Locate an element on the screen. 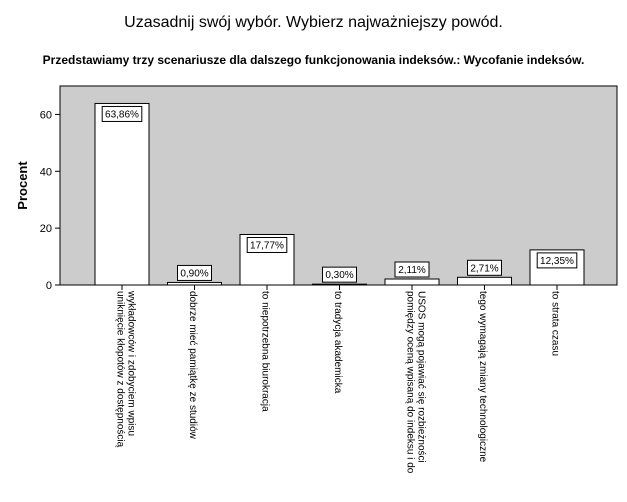 This screenshot has height=502, width=627. category-label-line: to strata czasu is located at coordinates (554, 323).